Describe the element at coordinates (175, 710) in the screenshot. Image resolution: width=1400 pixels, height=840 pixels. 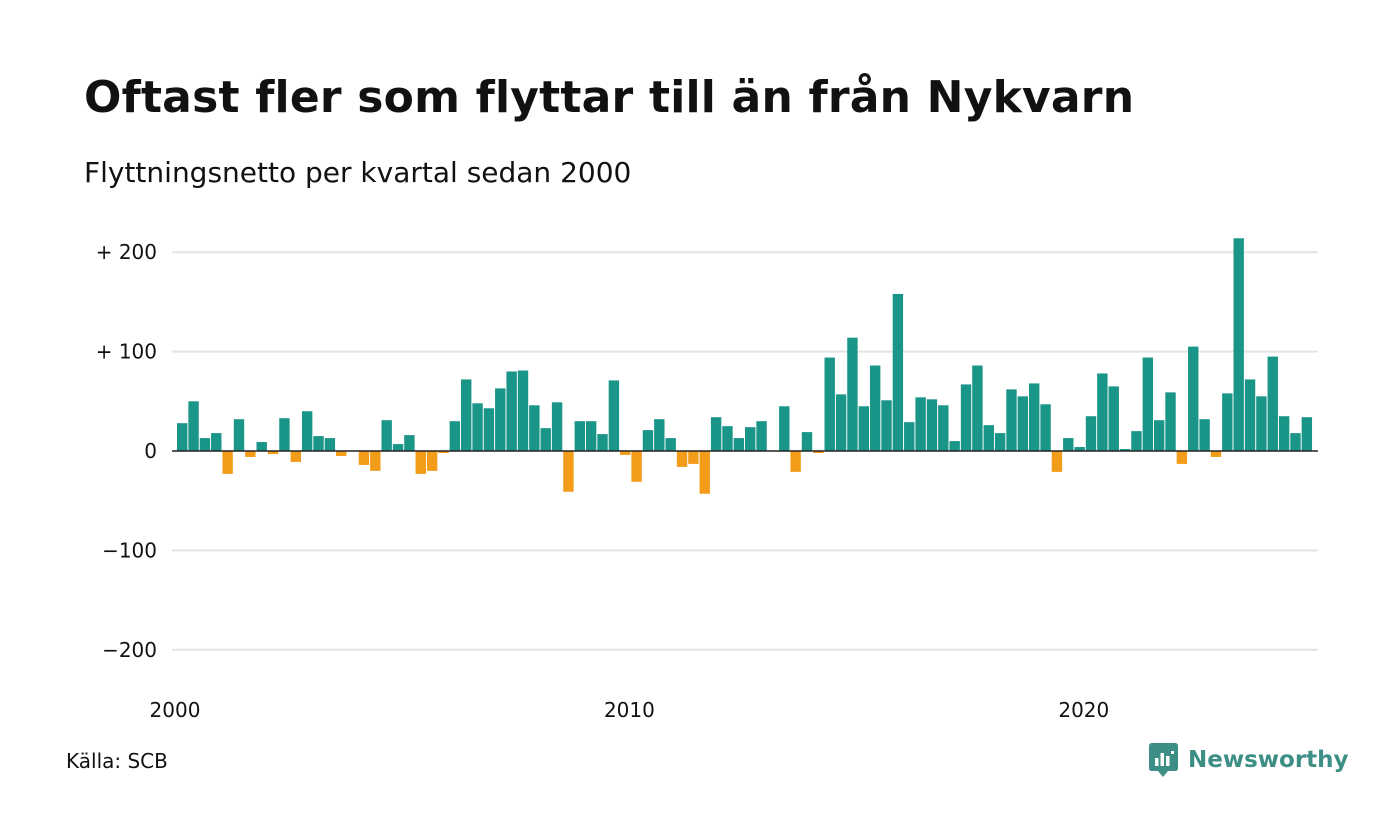
I see `x-tick-label: 2000` at that location.